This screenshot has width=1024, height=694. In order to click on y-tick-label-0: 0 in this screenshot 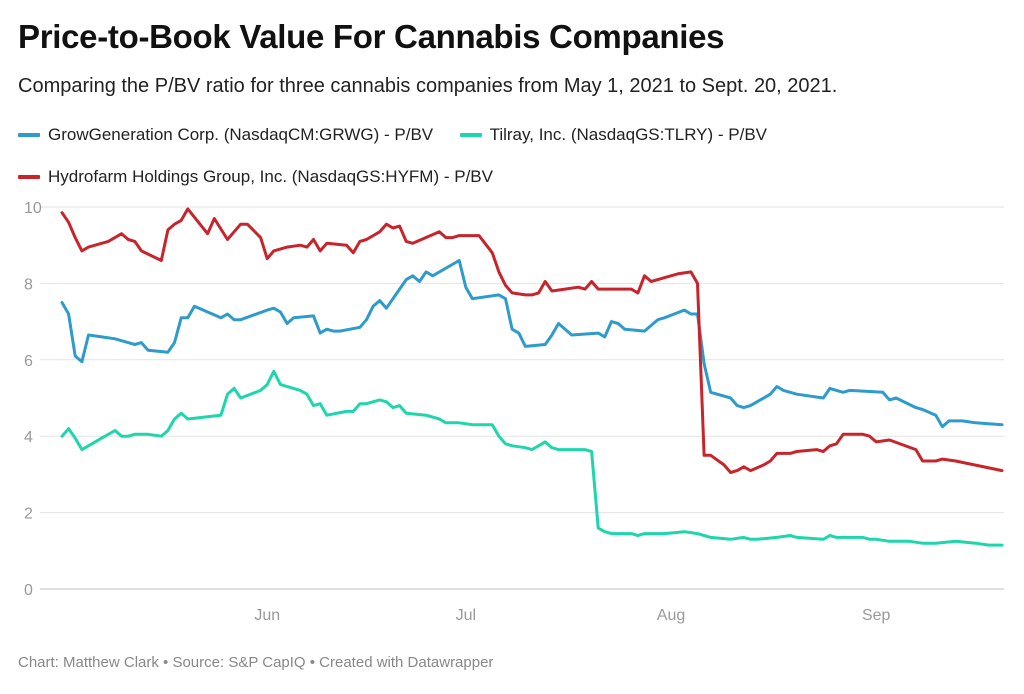, I will do `click(28, 590)`.